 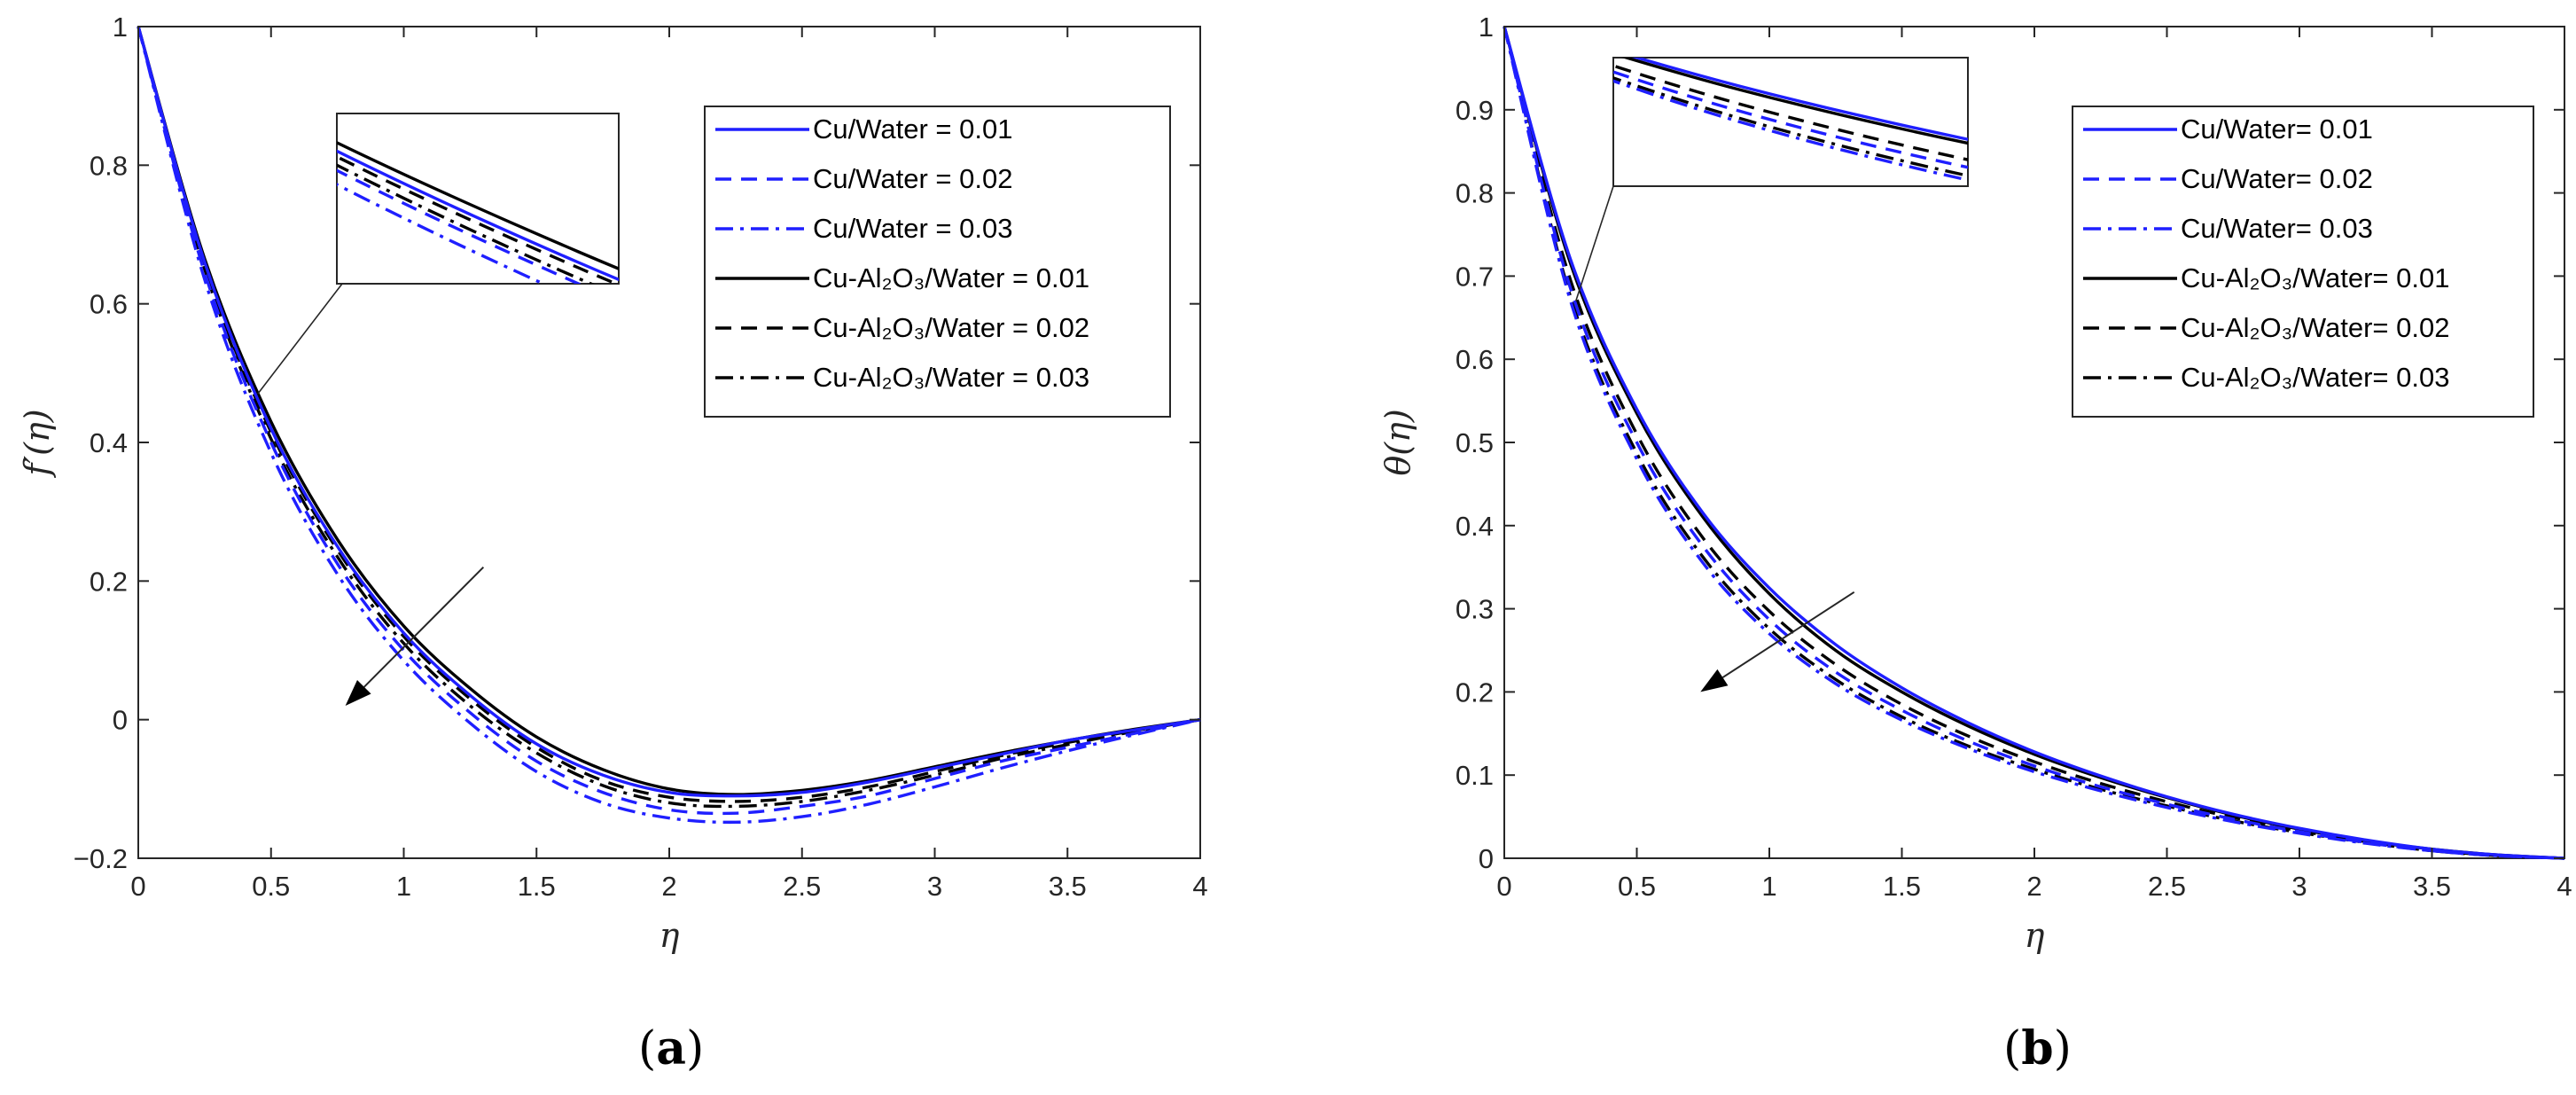 What do you see at coordinates (951, 277) in the screenshot?
I see `legend-label-4: Cu-Al₂O₃/Water = 0.01` at bounding box center [951, 277].